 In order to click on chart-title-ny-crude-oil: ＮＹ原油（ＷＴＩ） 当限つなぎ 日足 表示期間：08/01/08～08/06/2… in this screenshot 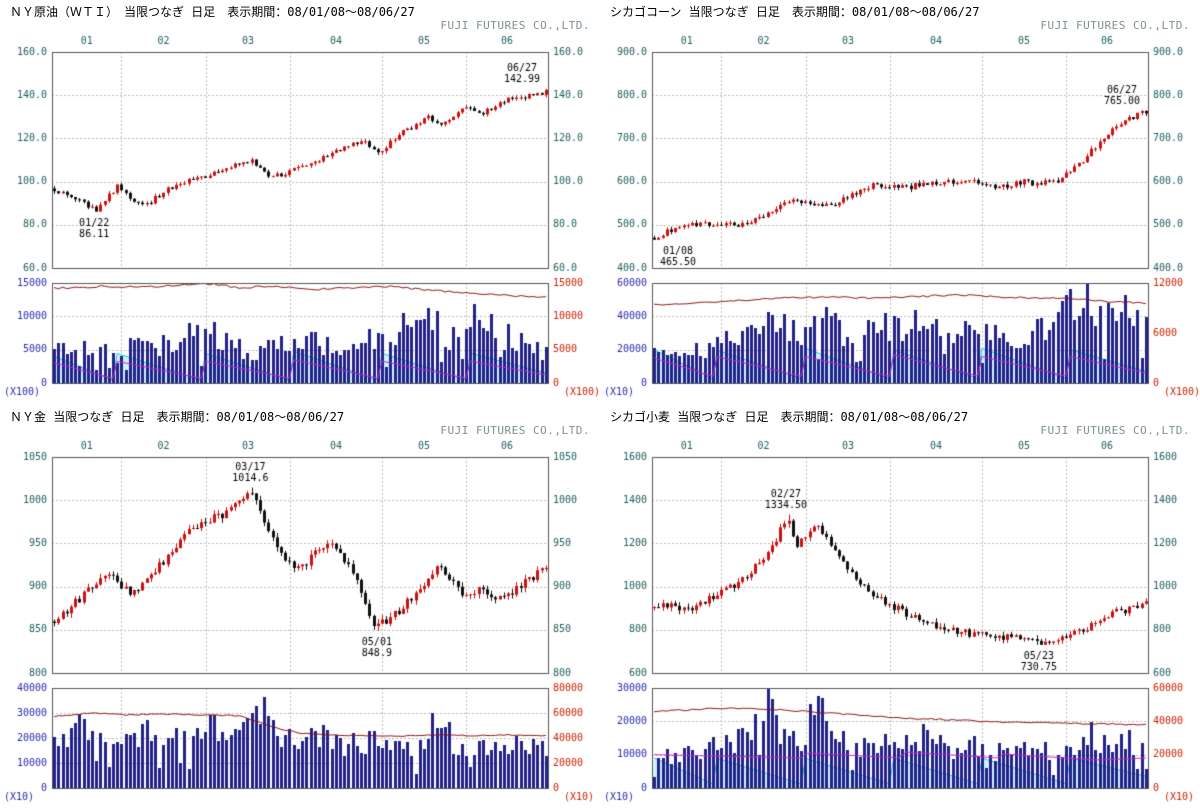, I will do `click(212, 12)`.